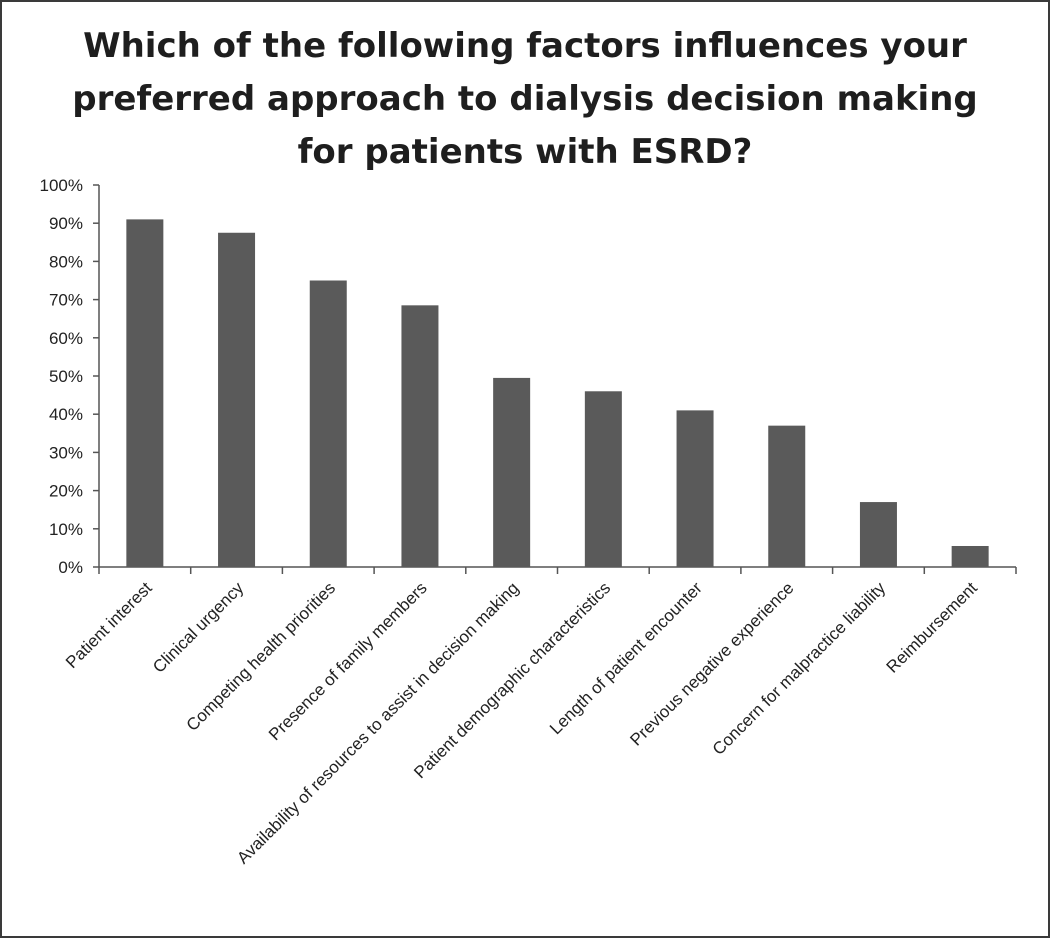 Image resolution: width=1050 pixels, height=938 pixels. Describe the element at coordinates (198, 627) in the screenshot. I see `x-category-label: Clinical urgency` at that location.